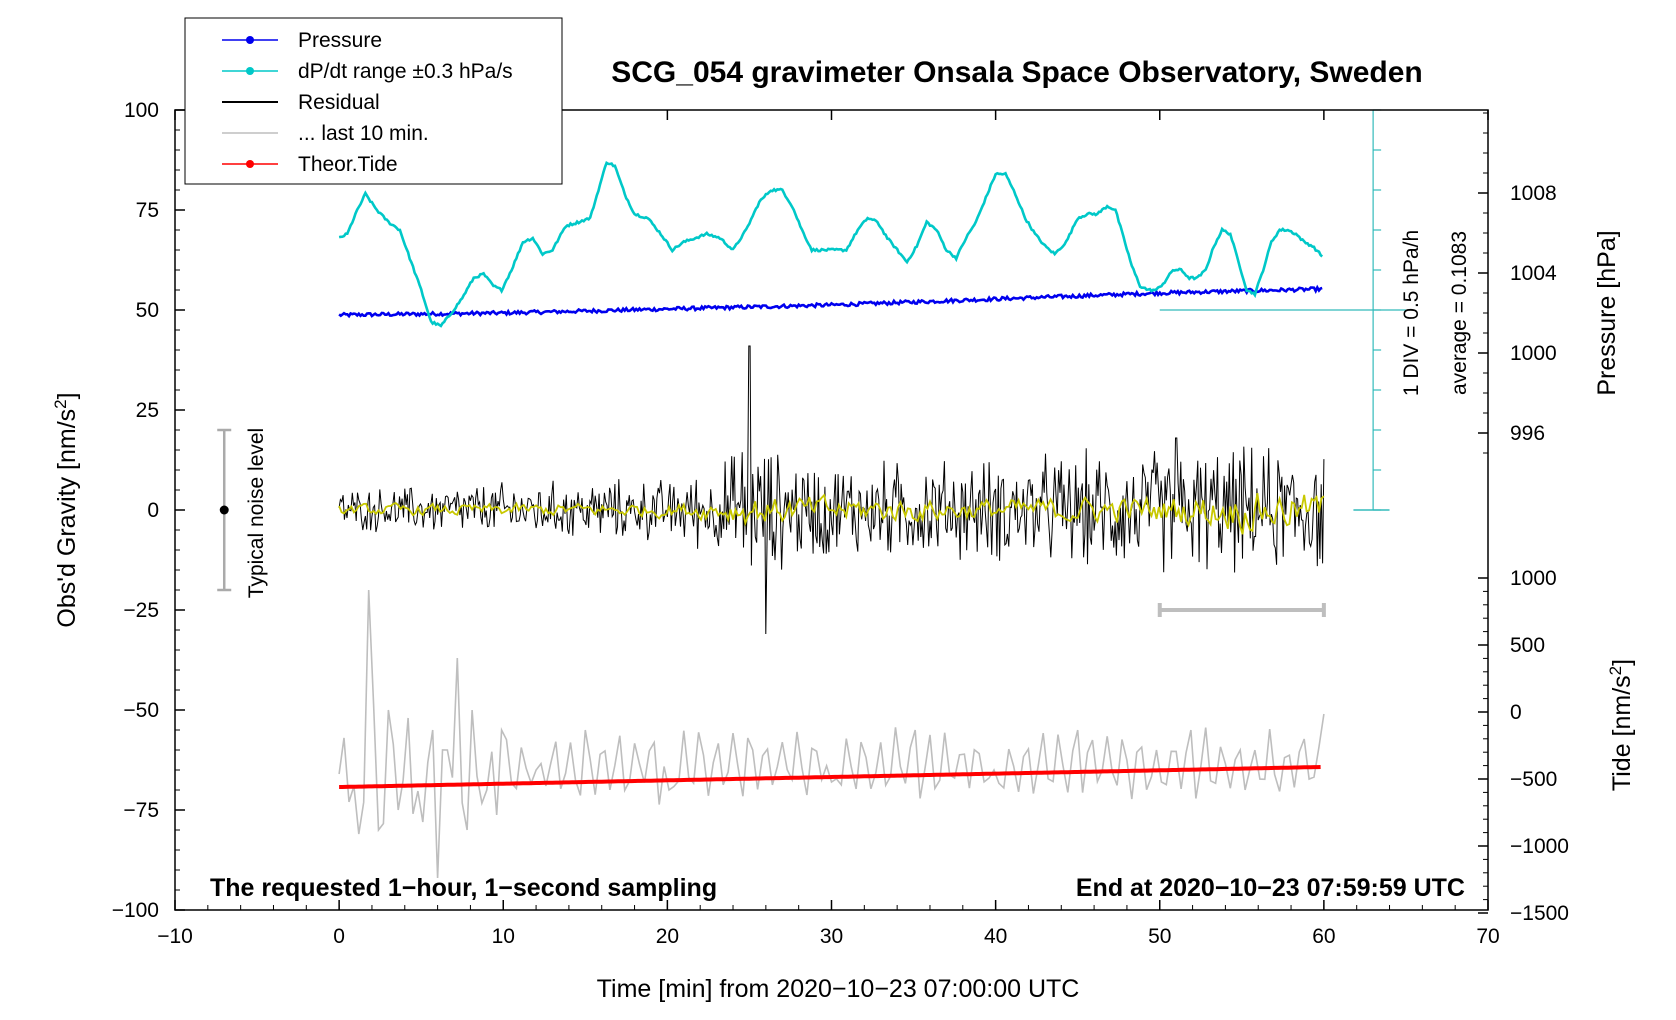  What do you see at coordinates (1487, 936) in the screenshot?
I see `x-tick-label: 70` at bounding box center [1487, 936].